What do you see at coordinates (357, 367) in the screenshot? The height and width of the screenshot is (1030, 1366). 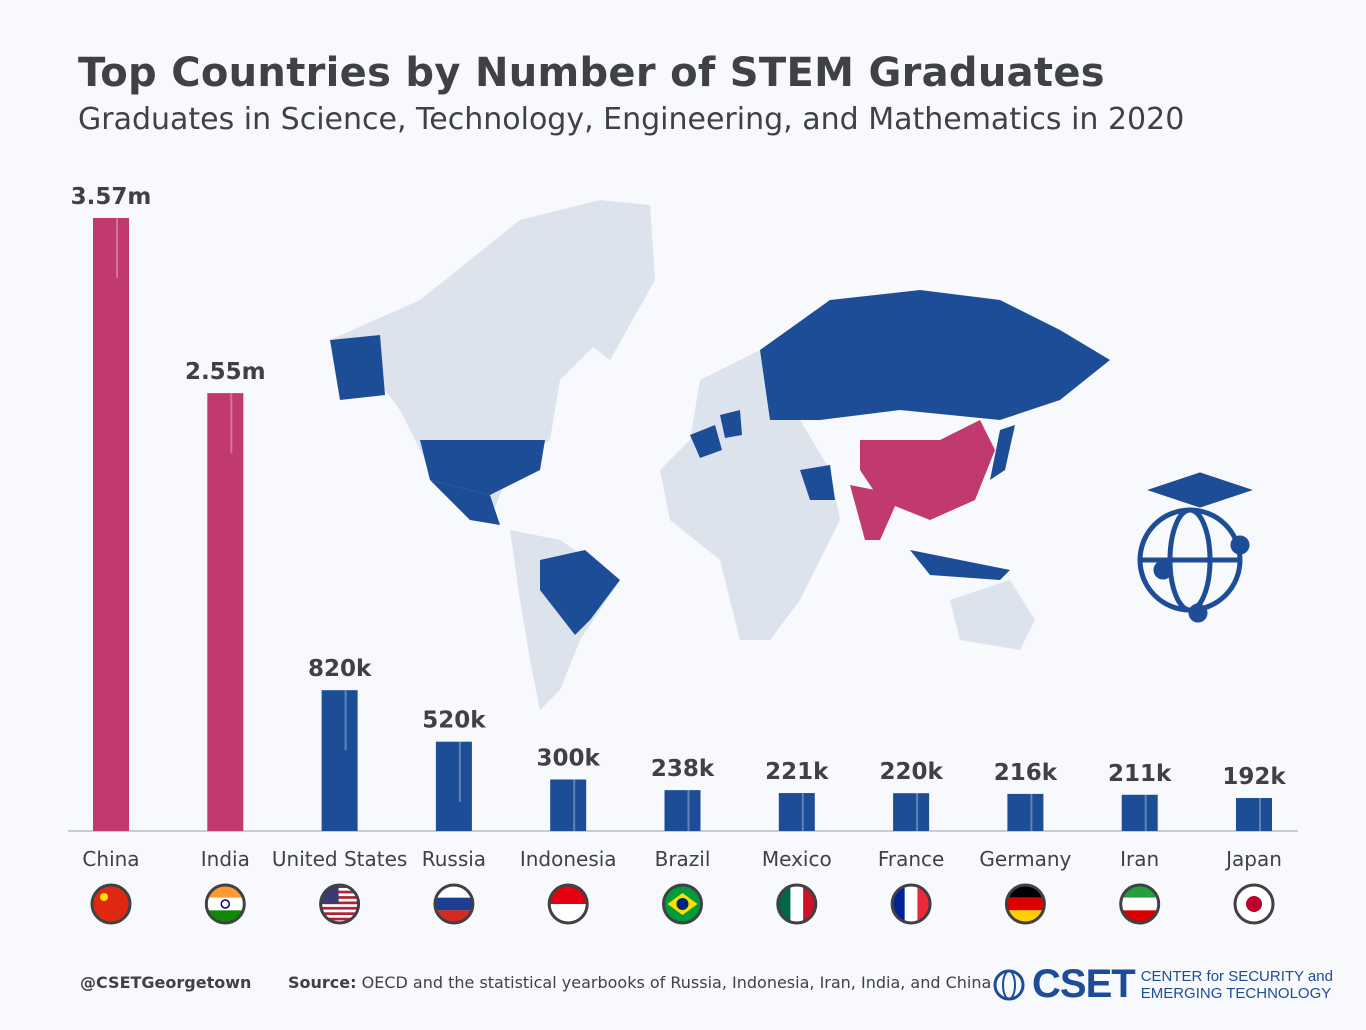 I see `alaska-region` at bounding box center [357, 367].